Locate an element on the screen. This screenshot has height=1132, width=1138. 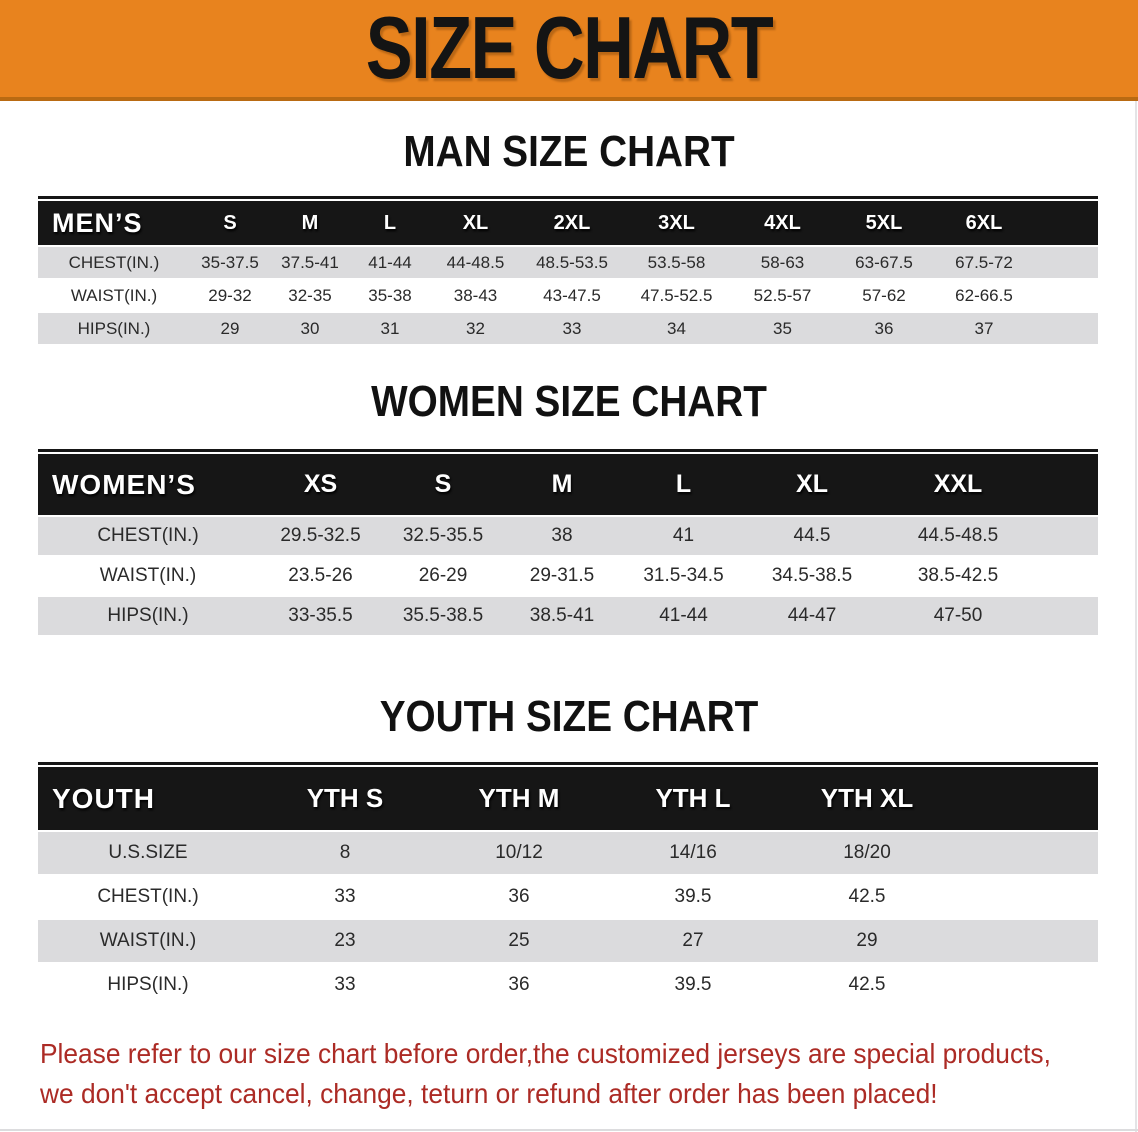
size-value-cell: 29.5-32.5 is located at coordinates (320, 535).